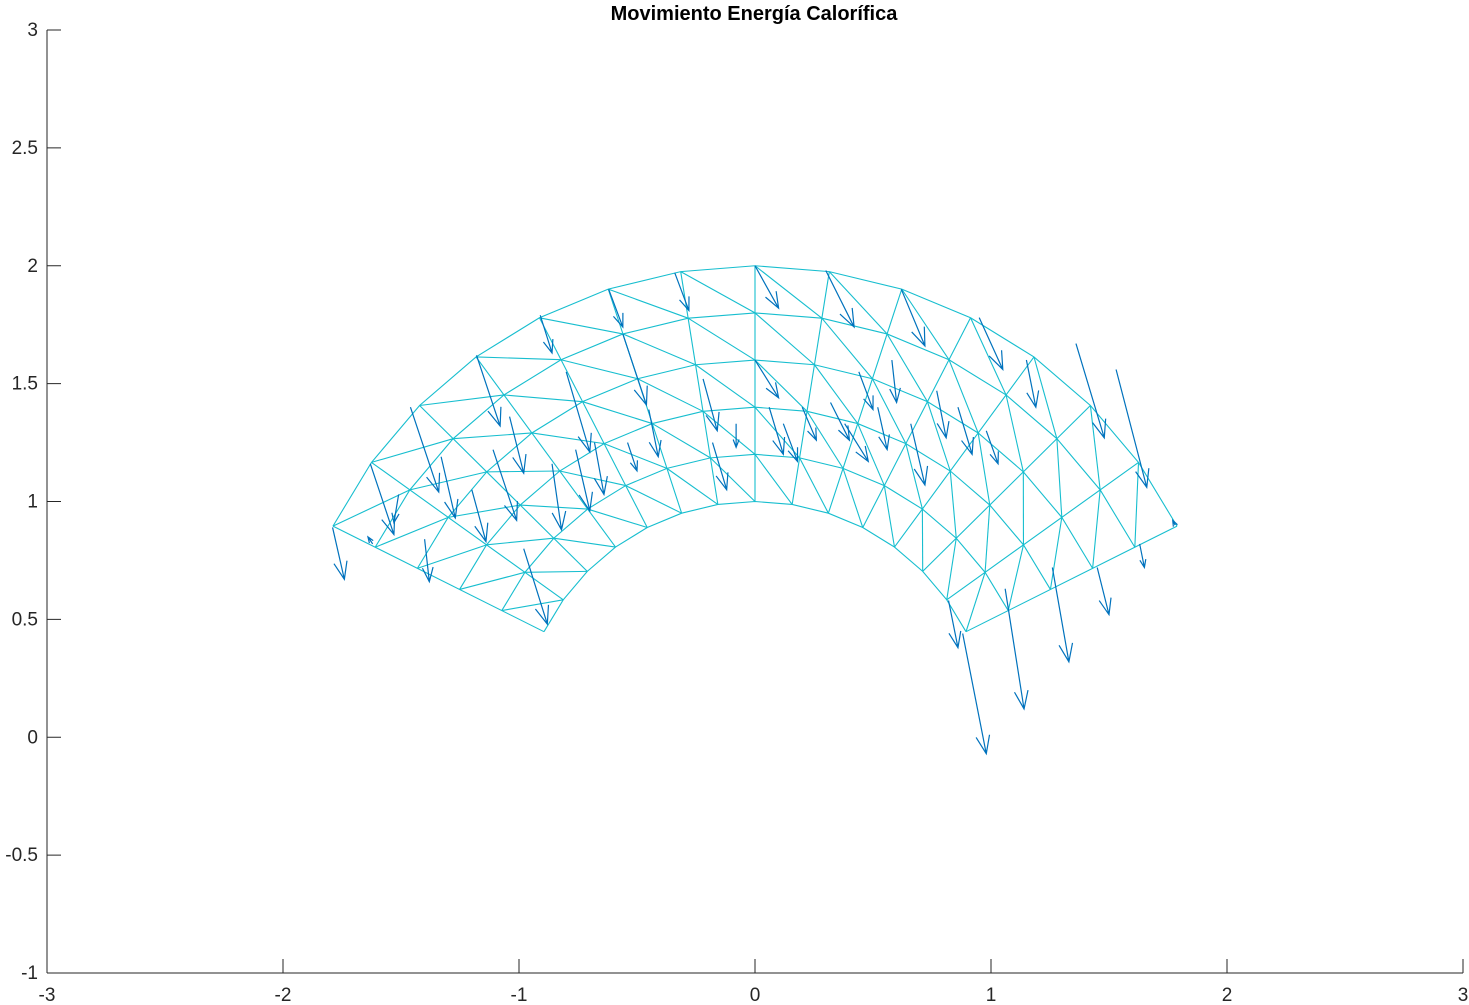 The height and width of the screenshot is (1005, 1469). What do you see at coordinates (283, 995) in the screenshot?
I see `x-tick-label: -2` at bounding box center [283, 995].